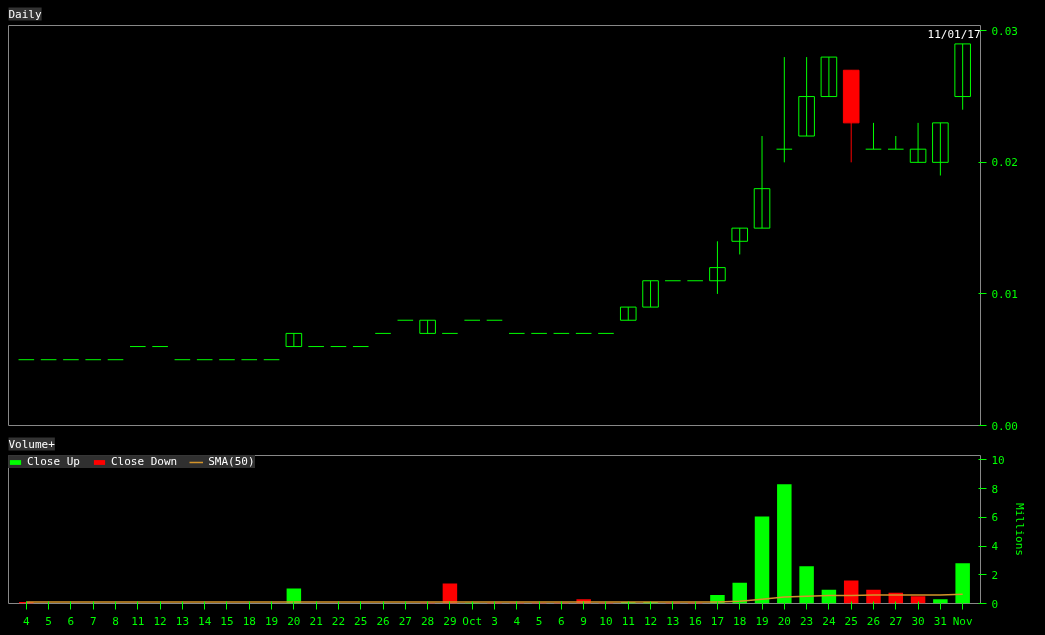  What do you see at coordinates (962, 621) in the screenshot?
I see `x-tick-label: Nov` at bounding box center [962, 621].